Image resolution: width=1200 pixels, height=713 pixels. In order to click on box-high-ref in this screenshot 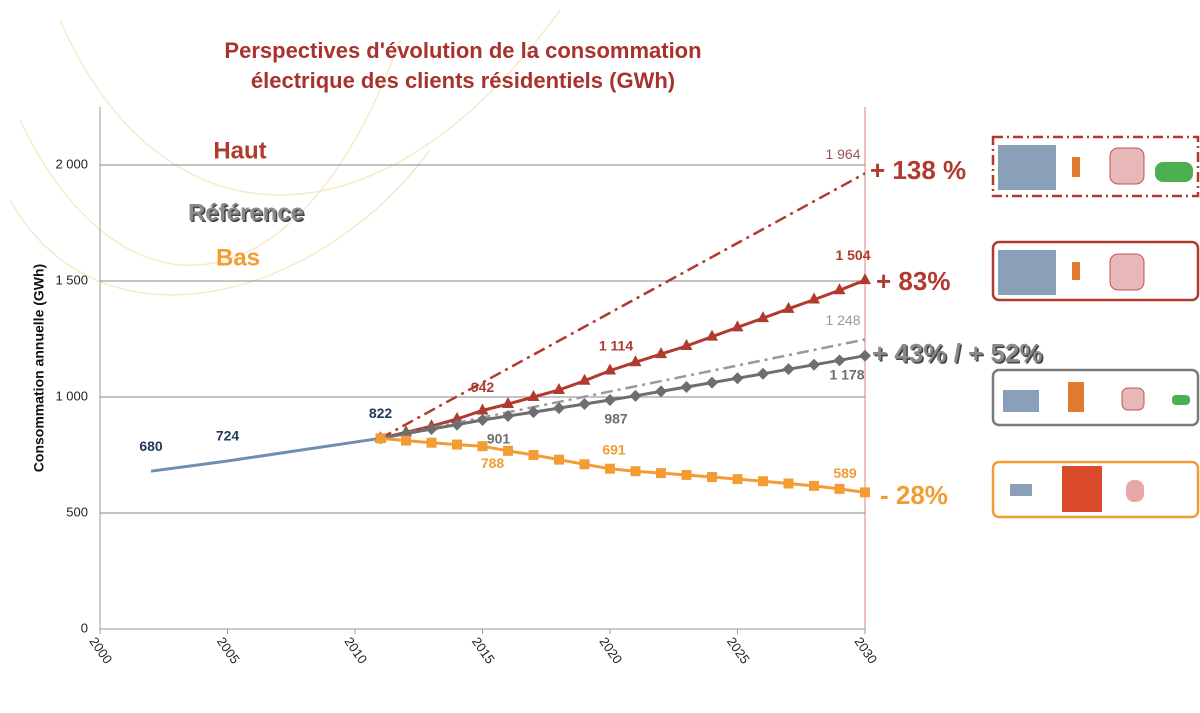, I will do `click(1095, 271)`.